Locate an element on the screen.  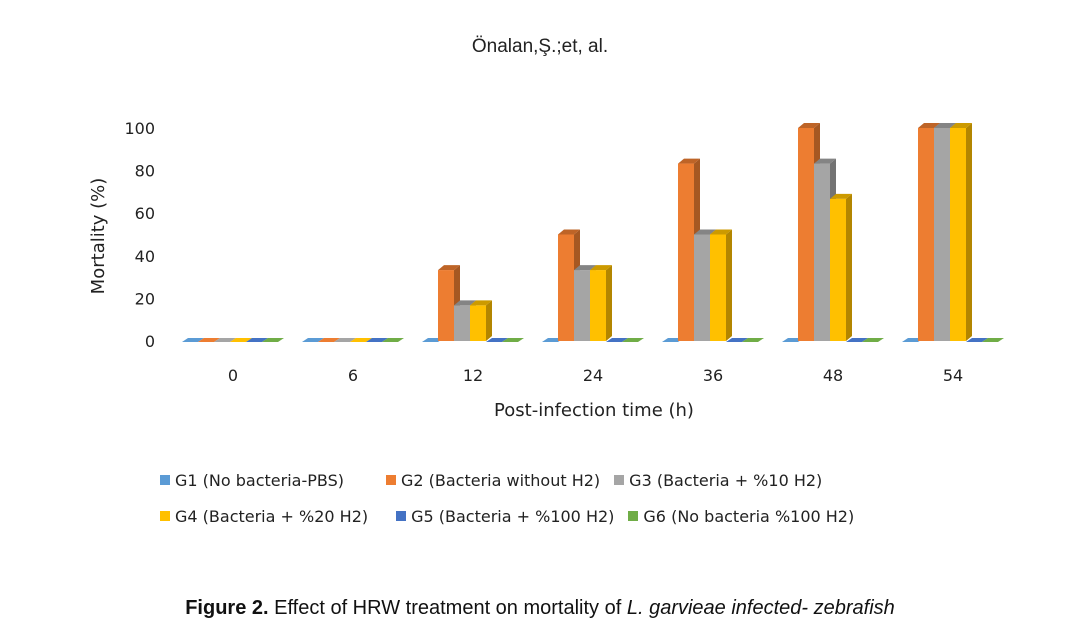
legend-item-g5: G5 (Bacteria + %100 H2) is located at coordinates (505, 516).